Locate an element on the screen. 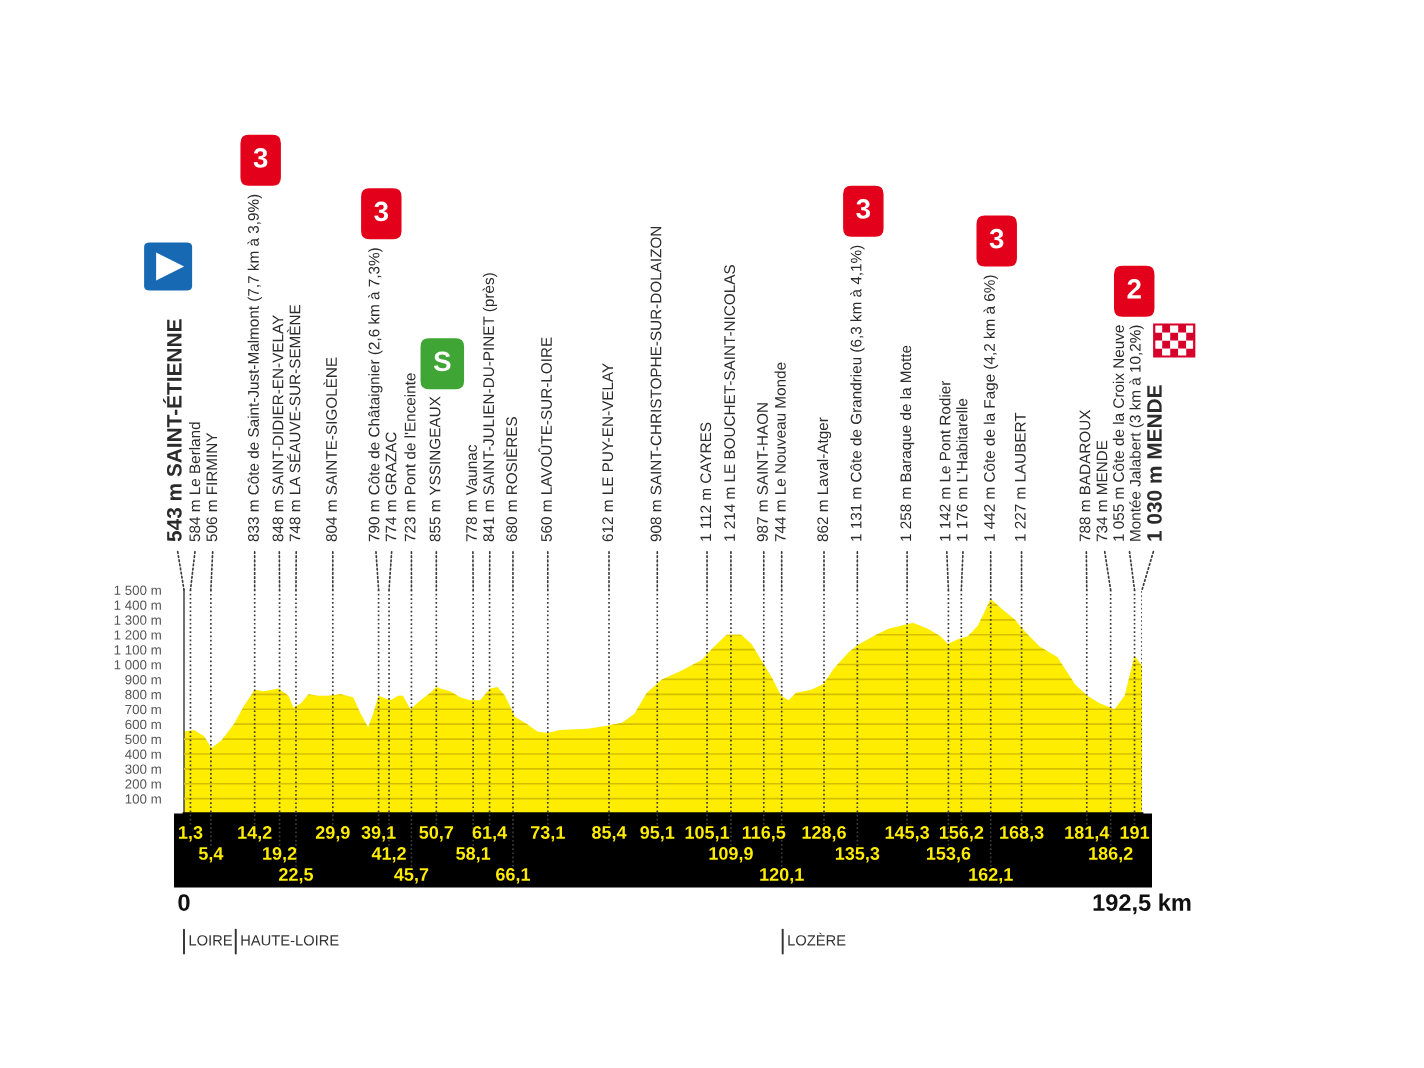 This screenshot has height=1068, width=1424. ref-line-label: 58,1 is located at coordinates (473, 855).